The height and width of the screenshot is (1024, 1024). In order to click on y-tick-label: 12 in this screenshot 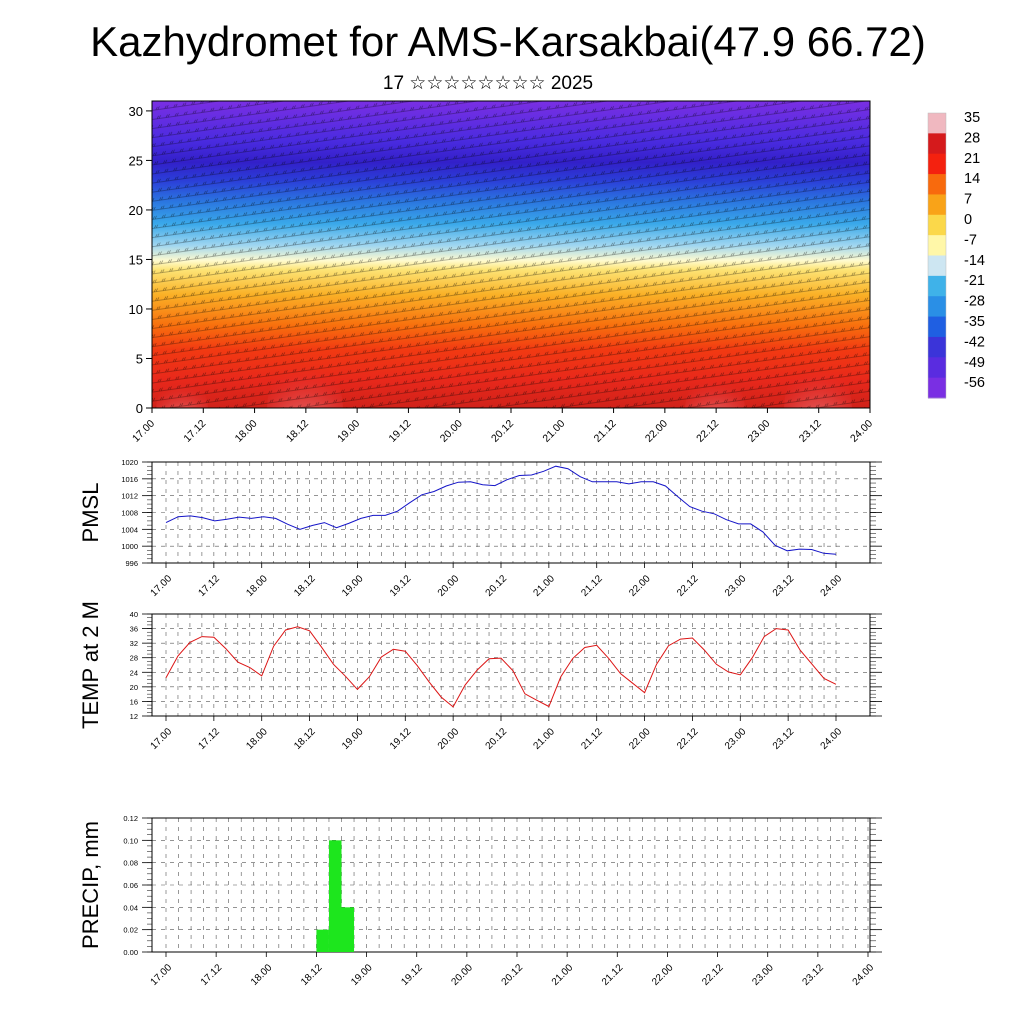, I will do `click(134, 716)`.